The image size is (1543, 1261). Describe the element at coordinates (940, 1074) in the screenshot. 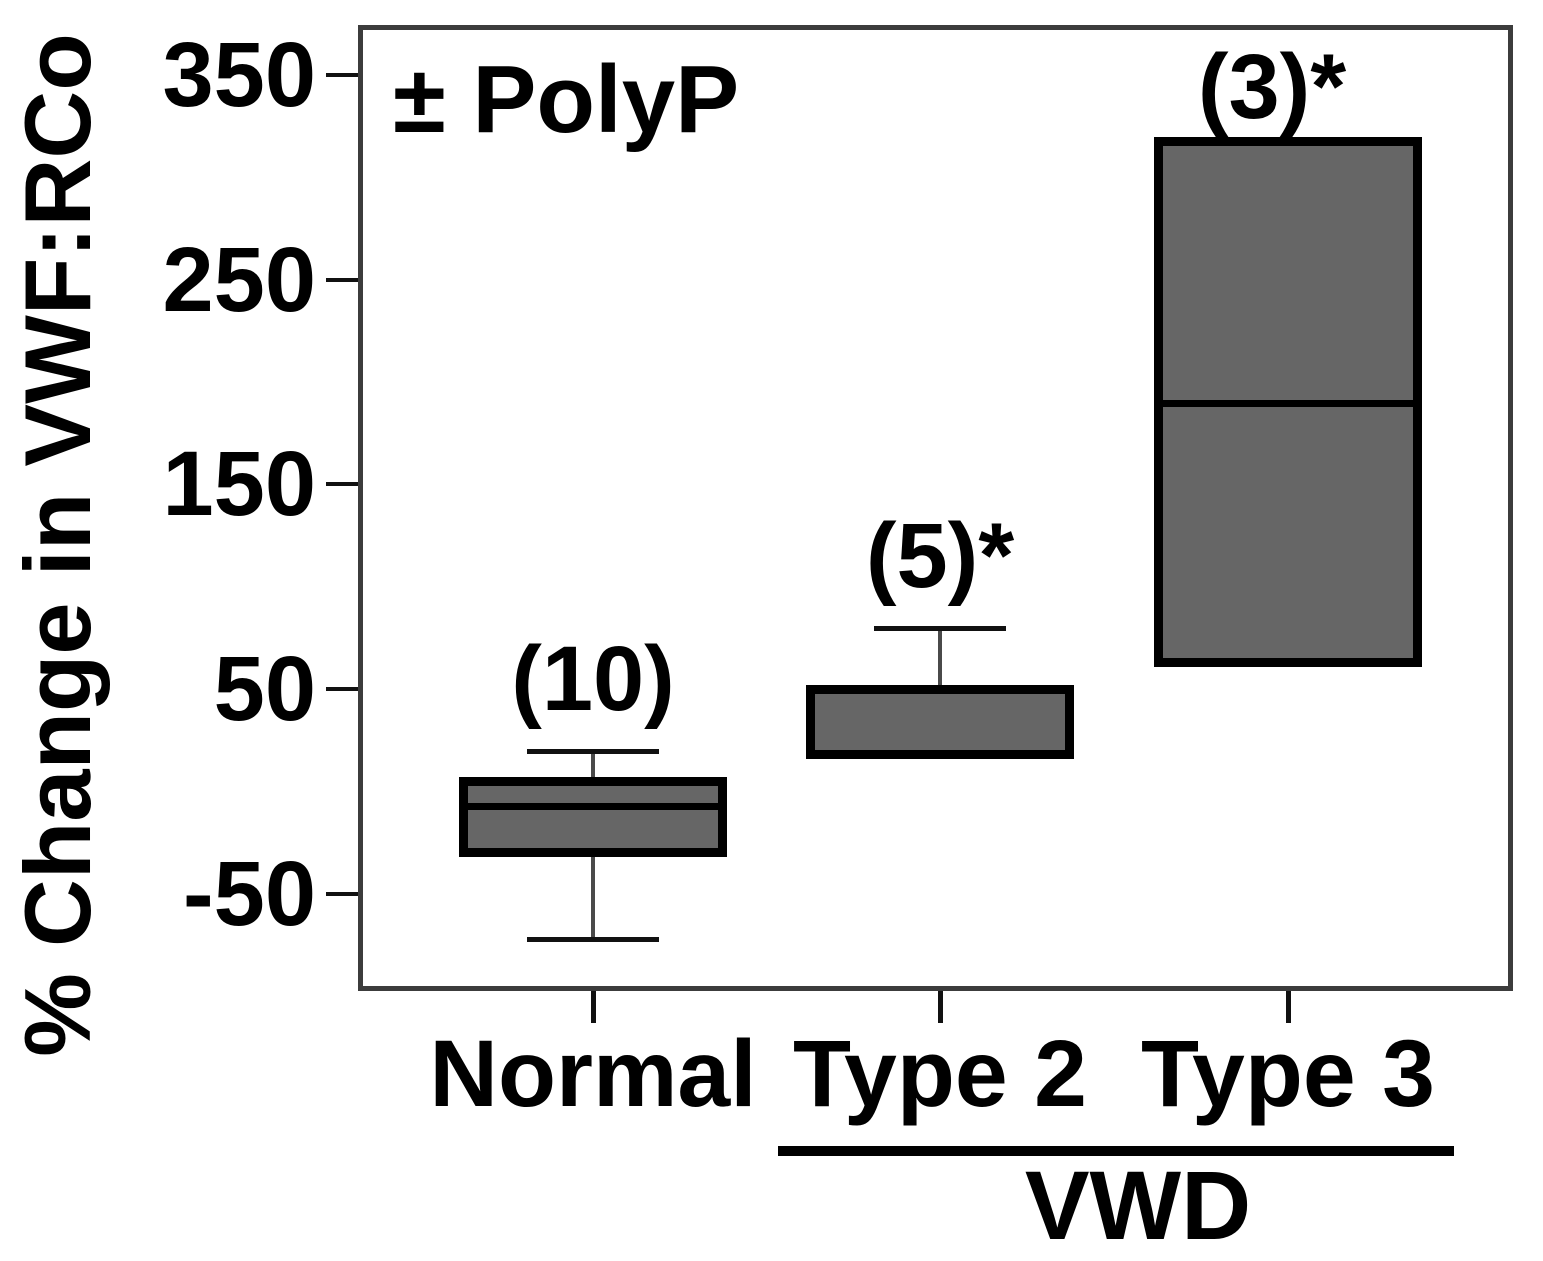

I see `x-tick-label: Type 2` at that location.